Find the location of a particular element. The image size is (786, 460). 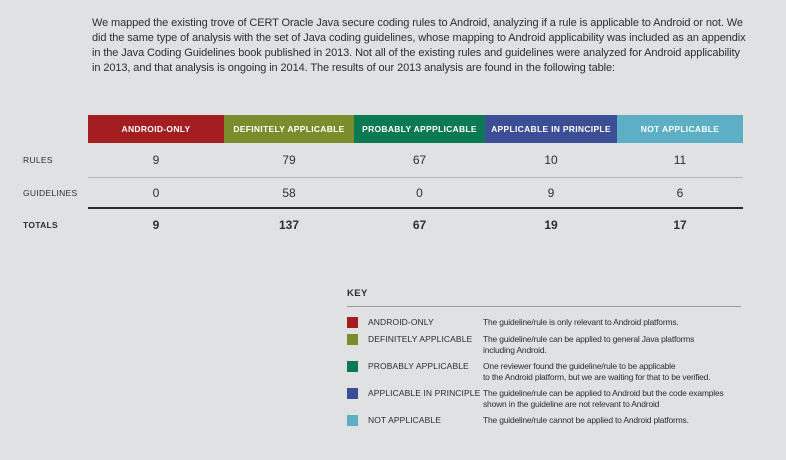

probably-applicable-swatch is located at coordinates (352, 366).